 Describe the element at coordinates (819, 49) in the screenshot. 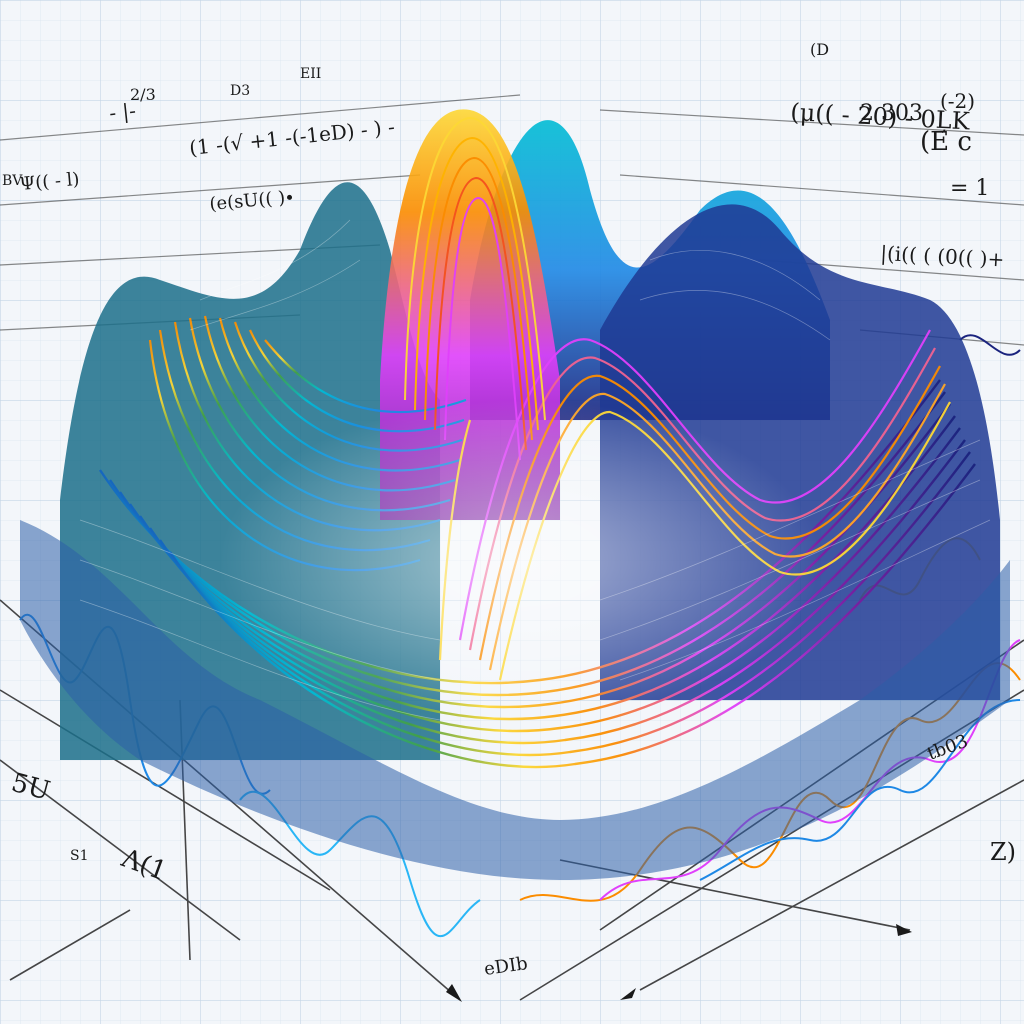

I see `scribble-21: (D` at that location.